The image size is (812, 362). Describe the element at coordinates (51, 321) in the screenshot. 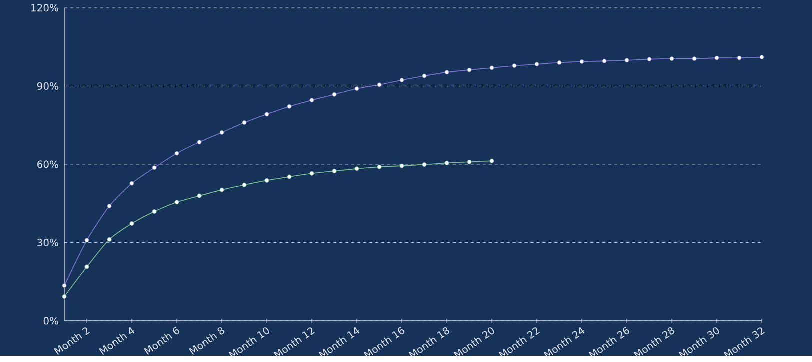

I see `y-tick-label: 0%` at that location.